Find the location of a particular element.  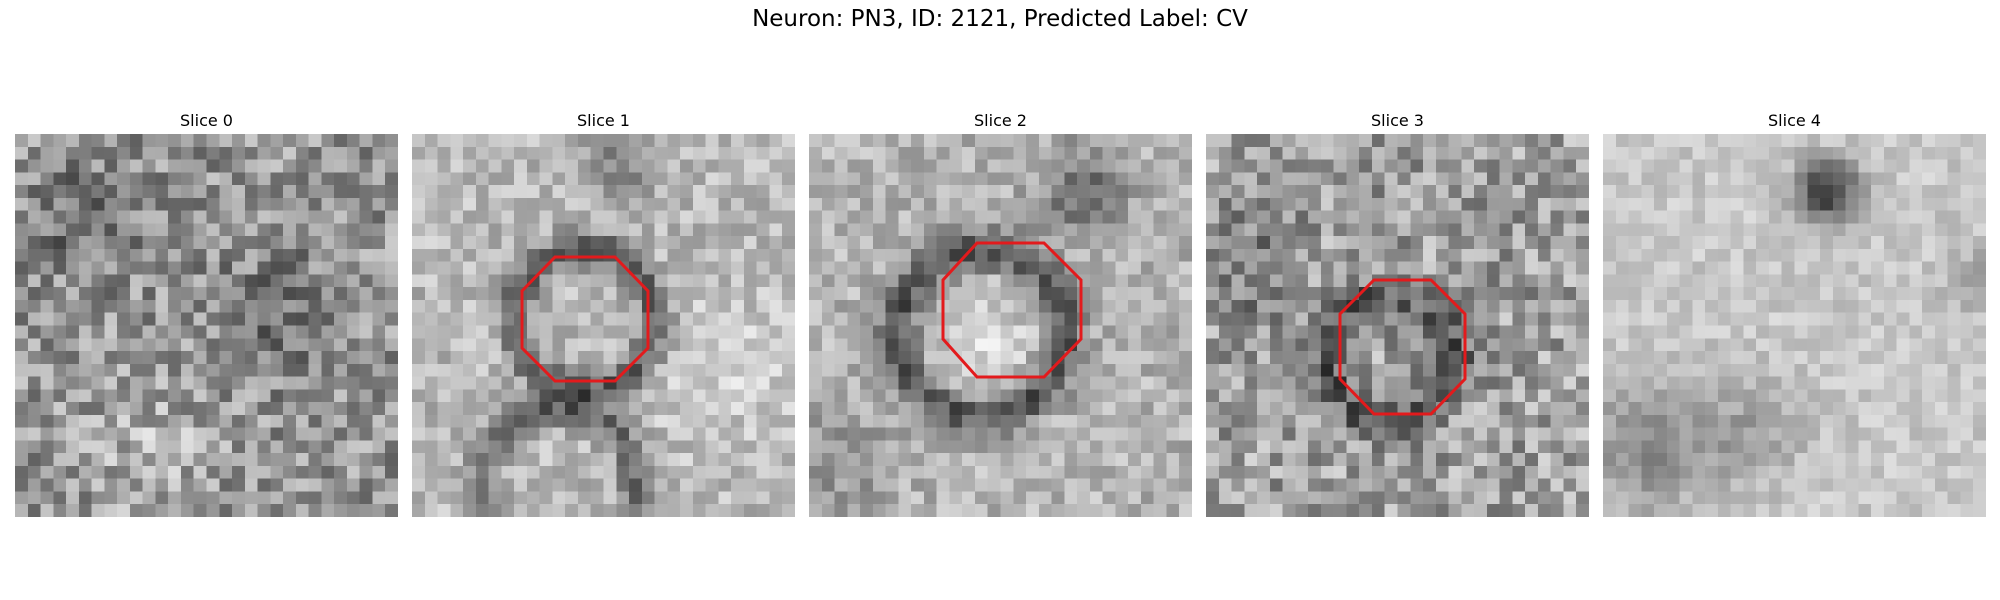

slice-panel-2: Slice 2 is located at coordinates (1000, 312).